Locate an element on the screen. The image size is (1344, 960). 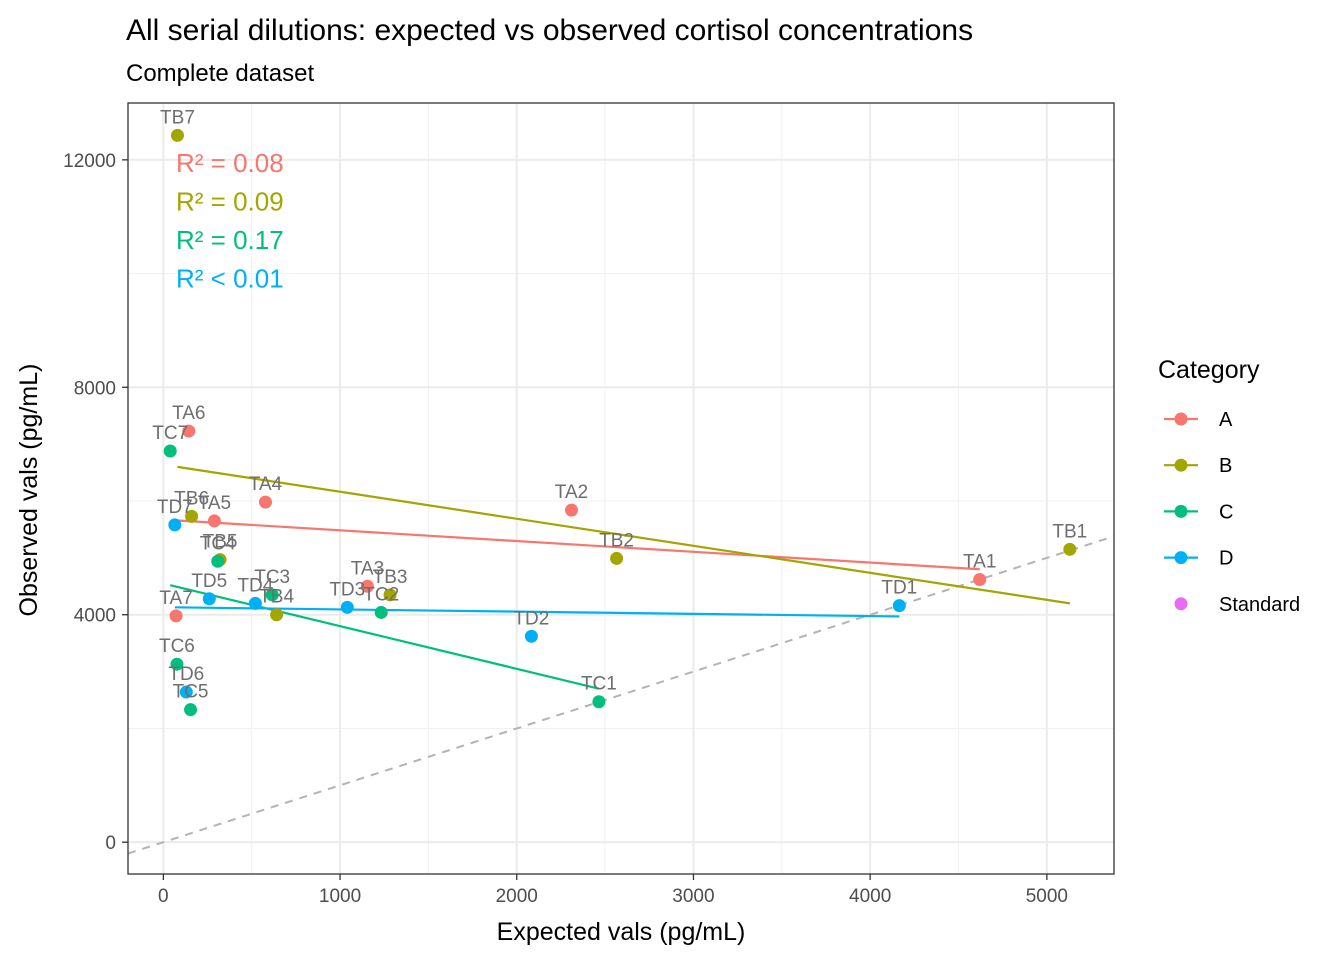
r2-annotation-b: R² = 0.09 is located at coordinates (230, 202).